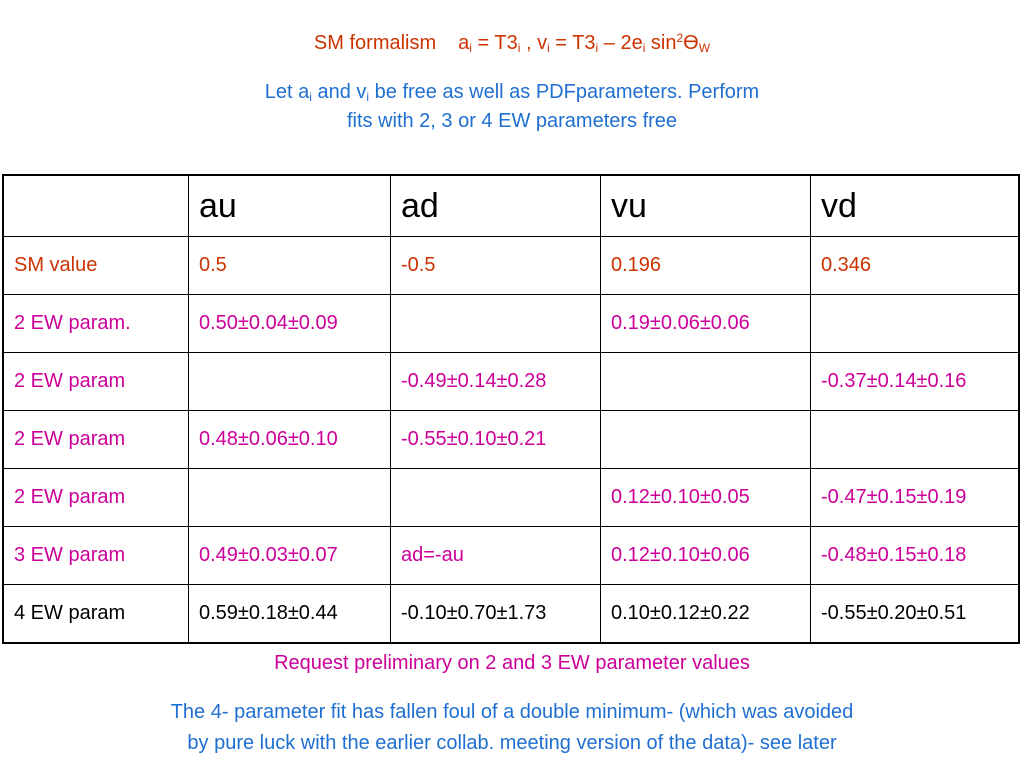  I want to click on formalism-a: a, so click(464, 43).